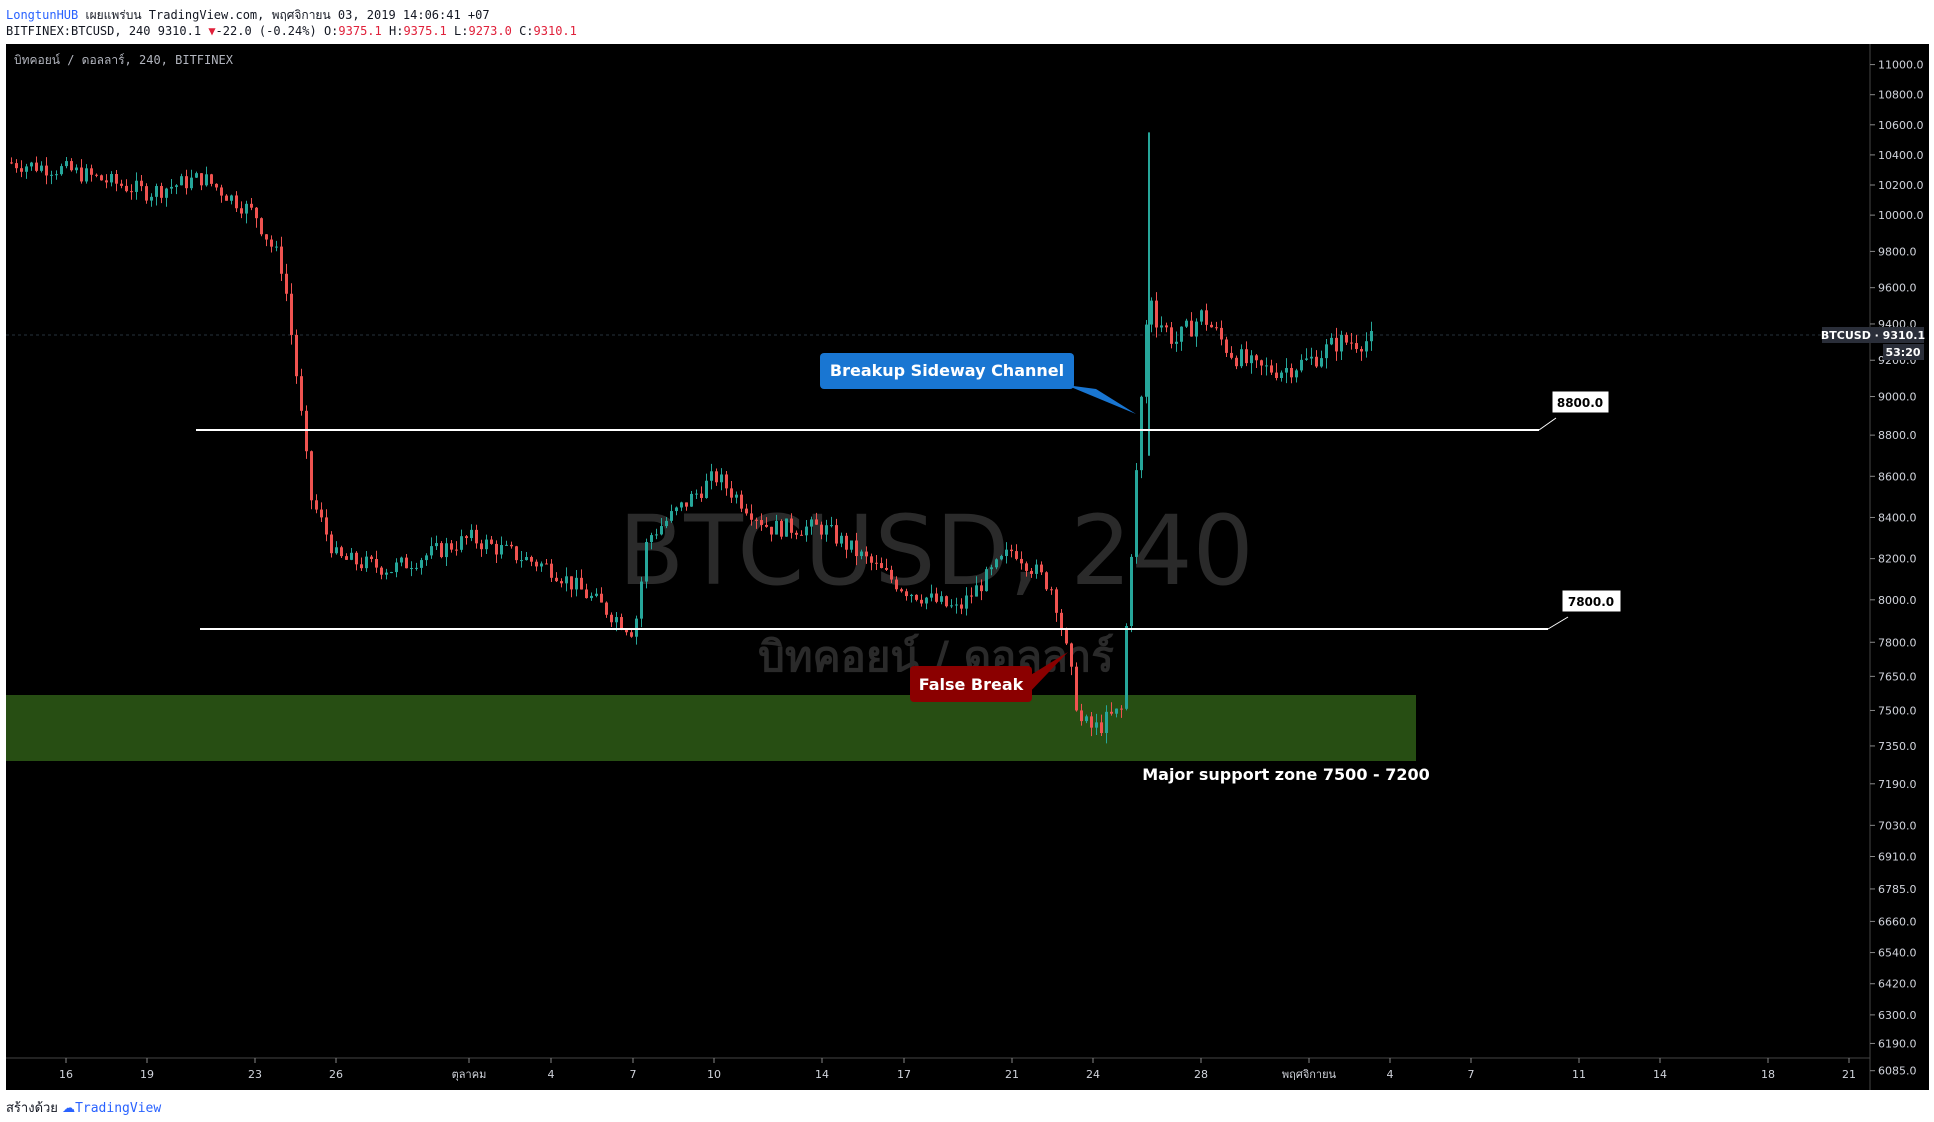  Describe the element at coordinates (1903, 352) in the screenshot. I see `countdown-tag` at that location.